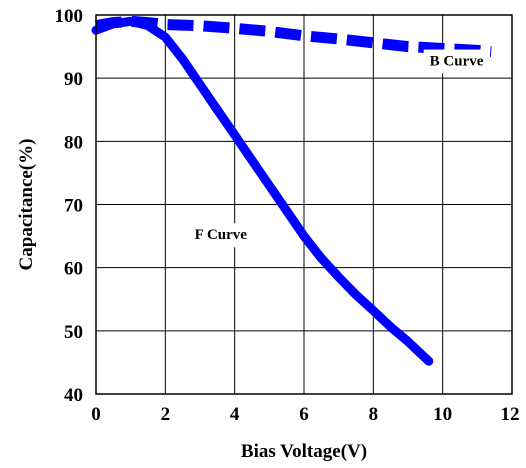 Image resolution: width=526 pixels, height=468 pixels. I want to click on x-tick-label: 10, so click(442, 414).